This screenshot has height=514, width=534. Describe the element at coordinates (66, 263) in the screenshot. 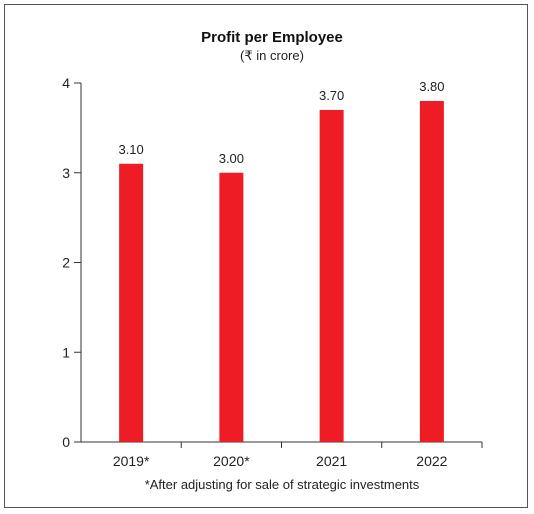

I see `y-tick-label: 2` at that location.